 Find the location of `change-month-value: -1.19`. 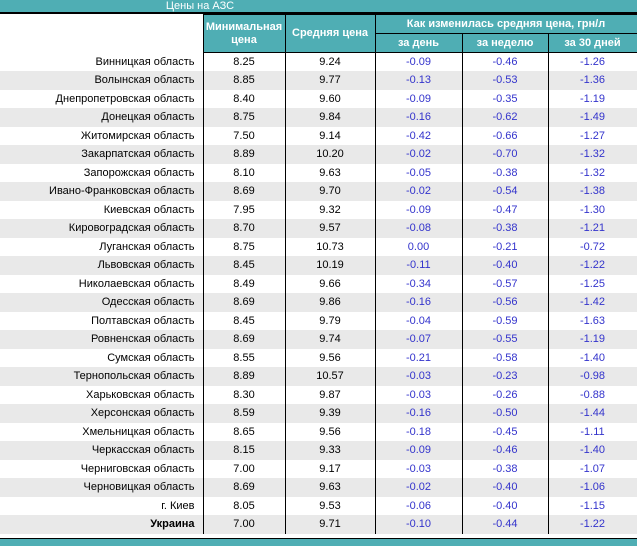

change-month-value: -1.19 is located at coordinates (592, 339).